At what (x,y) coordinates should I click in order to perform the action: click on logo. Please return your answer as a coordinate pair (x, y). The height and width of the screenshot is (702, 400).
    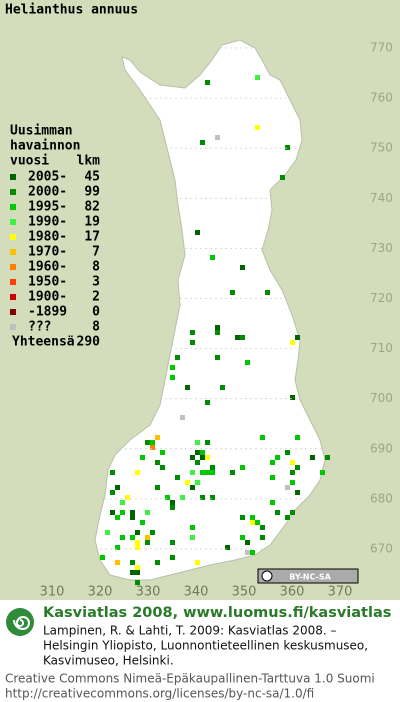
    Looking at the image, I should click on (20, 622).